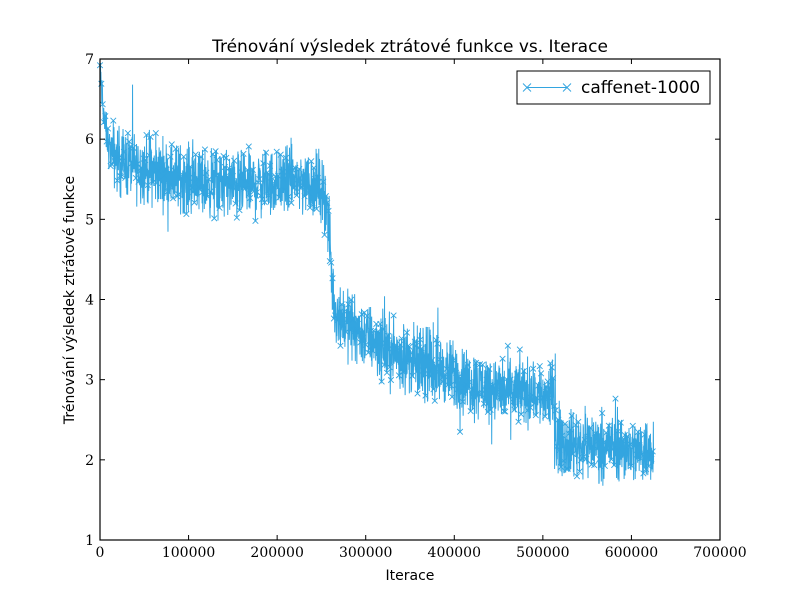 This screenshot has height=600, width=800. Describe the element at coordinates (410, 576) in the screenshot. I see `x-axis-label: Iterace` at that location.